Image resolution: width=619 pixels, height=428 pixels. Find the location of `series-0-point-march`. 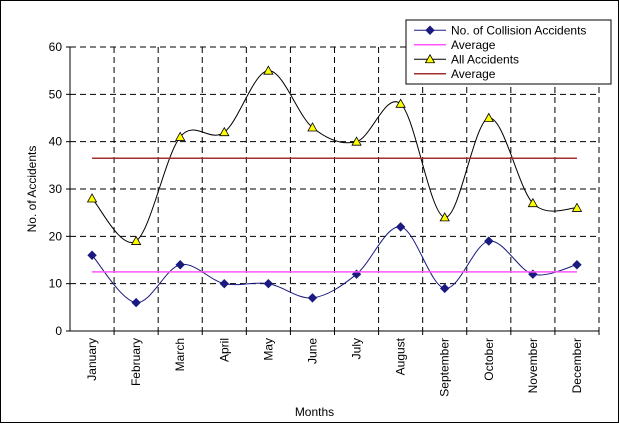

series-0-point-march is located at coordinates (180, 265).